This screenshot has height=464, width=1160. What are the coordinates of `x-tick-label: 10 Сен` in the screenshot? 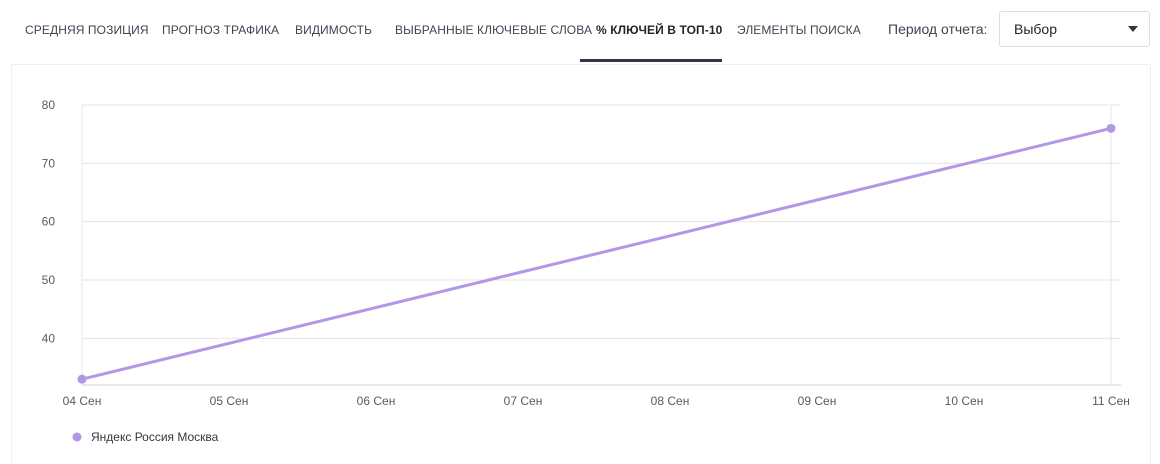 It's located at (964, 401).